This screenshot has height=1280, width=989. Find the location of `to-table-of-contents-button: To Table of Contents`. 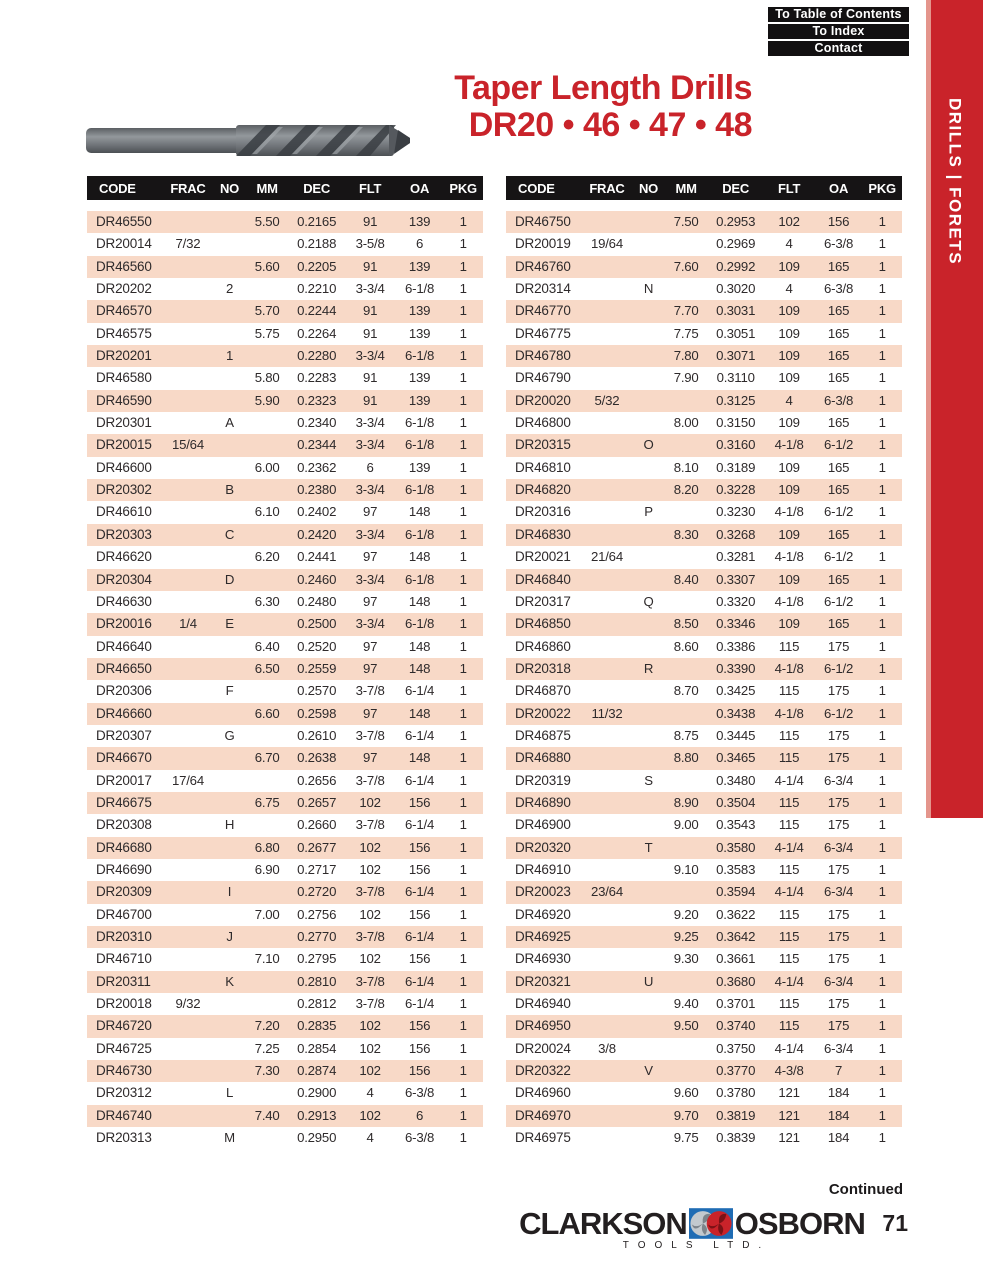

to-table-of-contents-button: To Table of Contents is located at coordinates (838, 14).